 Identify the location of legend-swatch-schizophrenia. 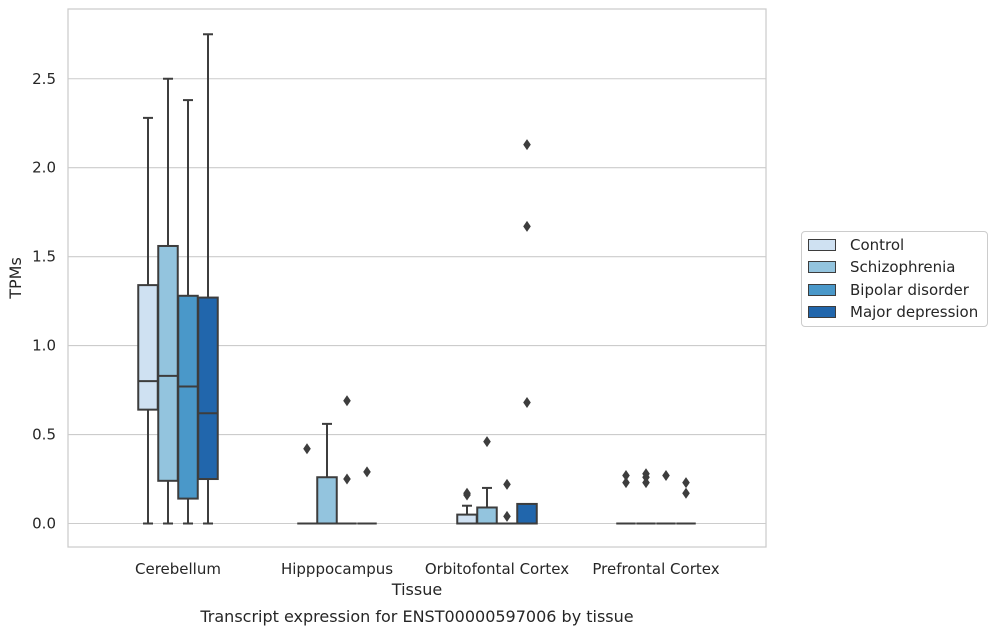
(822, 267).